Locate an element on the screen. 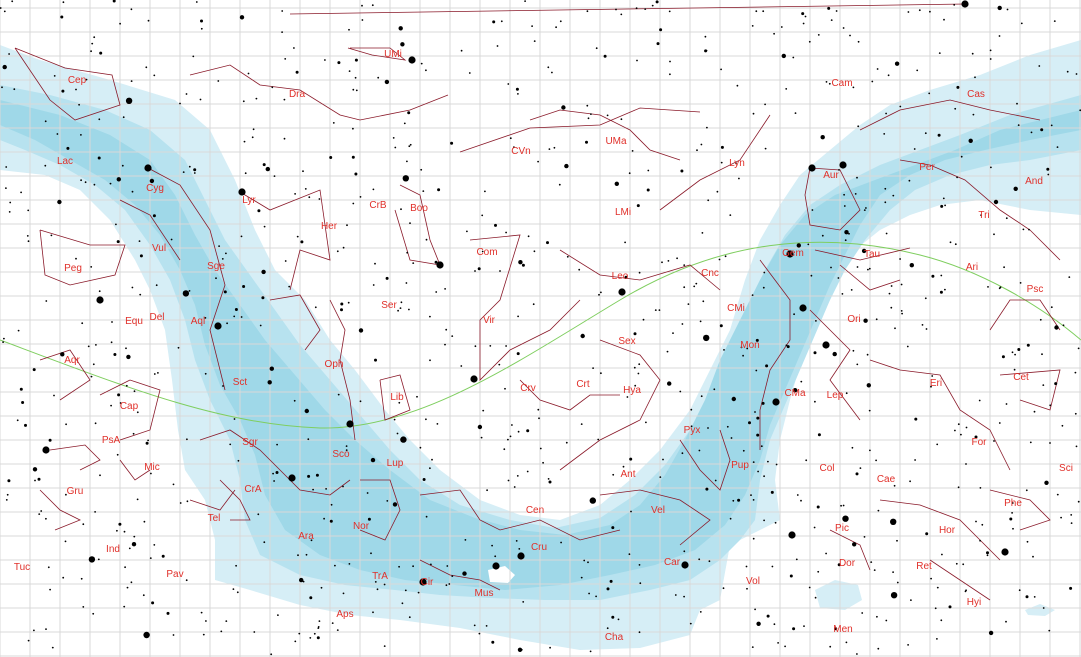 The width and height of the screenshot is (1081, 657). constellation-label-mon: Mon is located at coordinates (749, 345).